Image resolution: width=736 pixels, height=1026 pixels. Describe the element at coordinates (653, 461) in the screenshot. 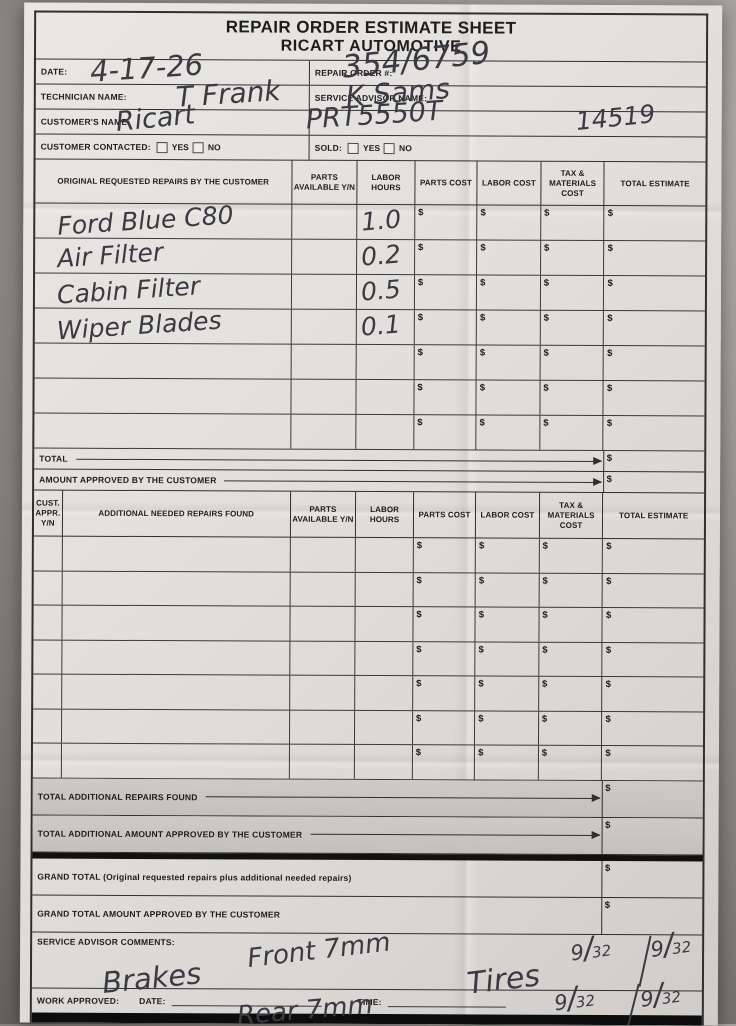

I see `total-dollar-cell: $` at that location.